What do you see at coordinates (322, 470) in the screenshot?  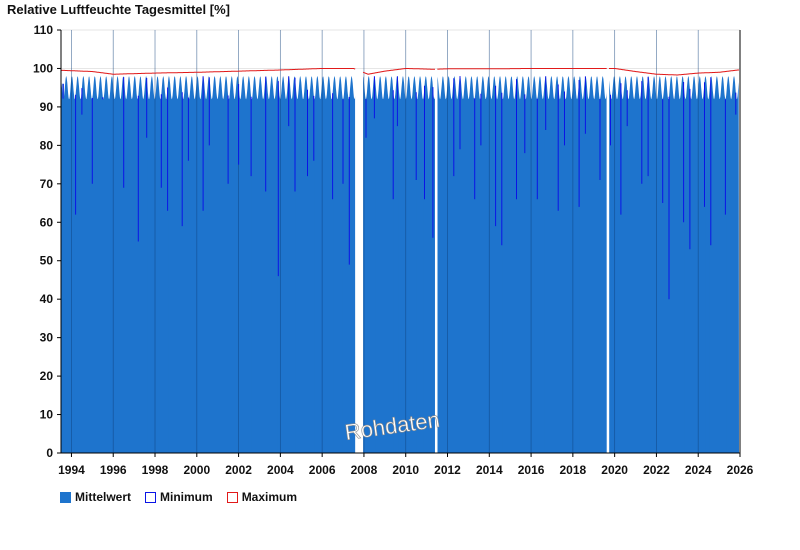 I see `x-tick-label: 2006` at bounding box center [322, 470].